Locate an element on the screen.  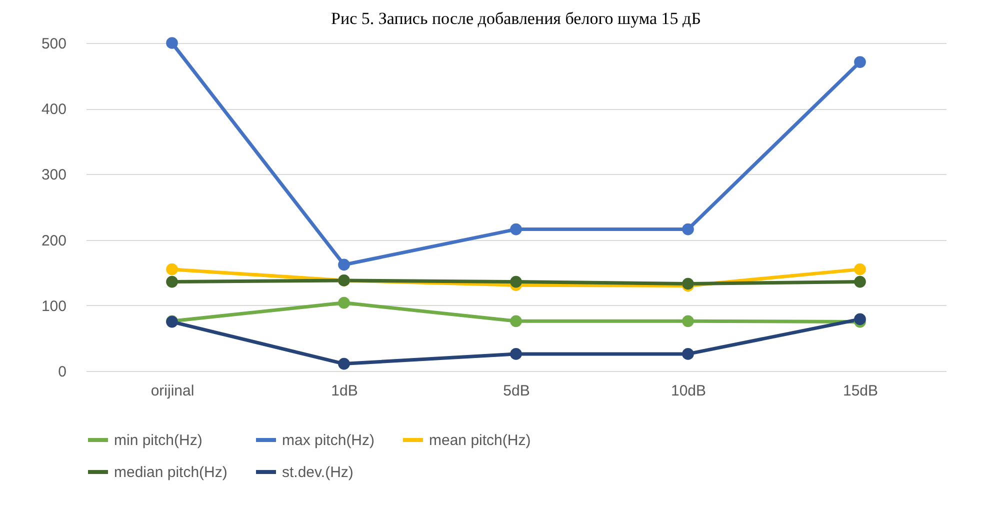
x-tick-label: 15dB is located at coordinates (860, 391).